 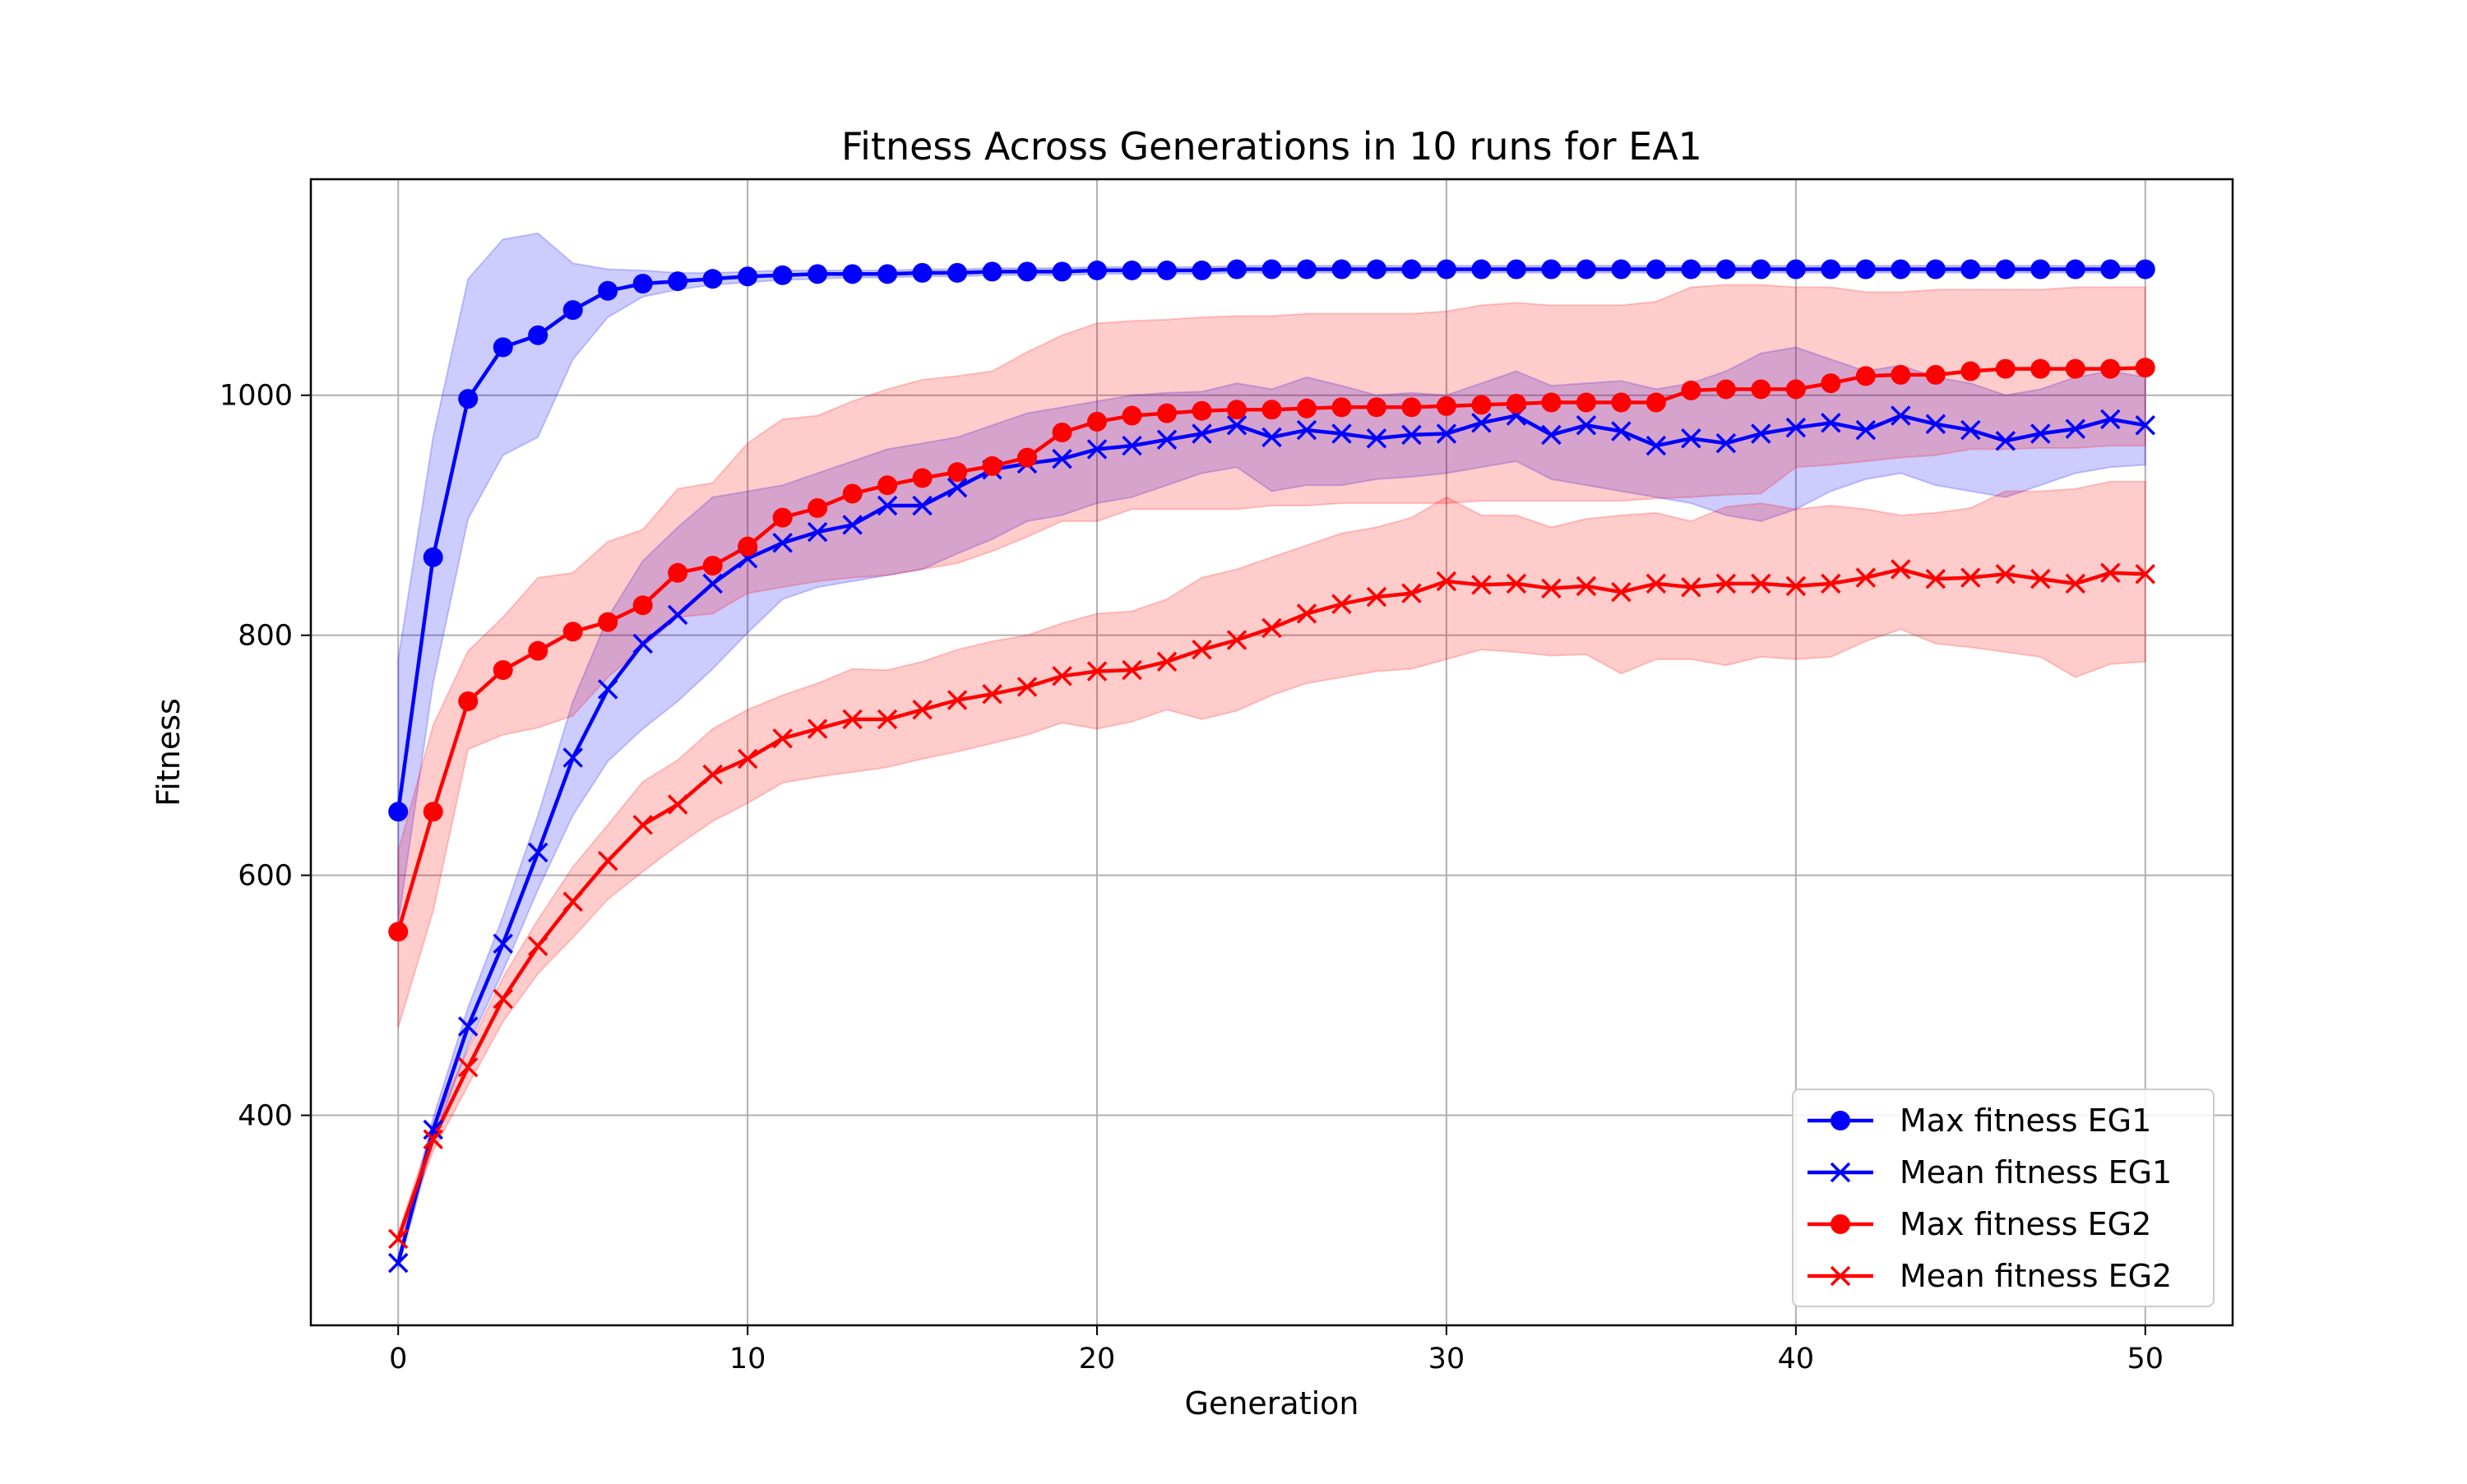 I want to click on x-tick-label: 20, so click(x=1097, y=1359).